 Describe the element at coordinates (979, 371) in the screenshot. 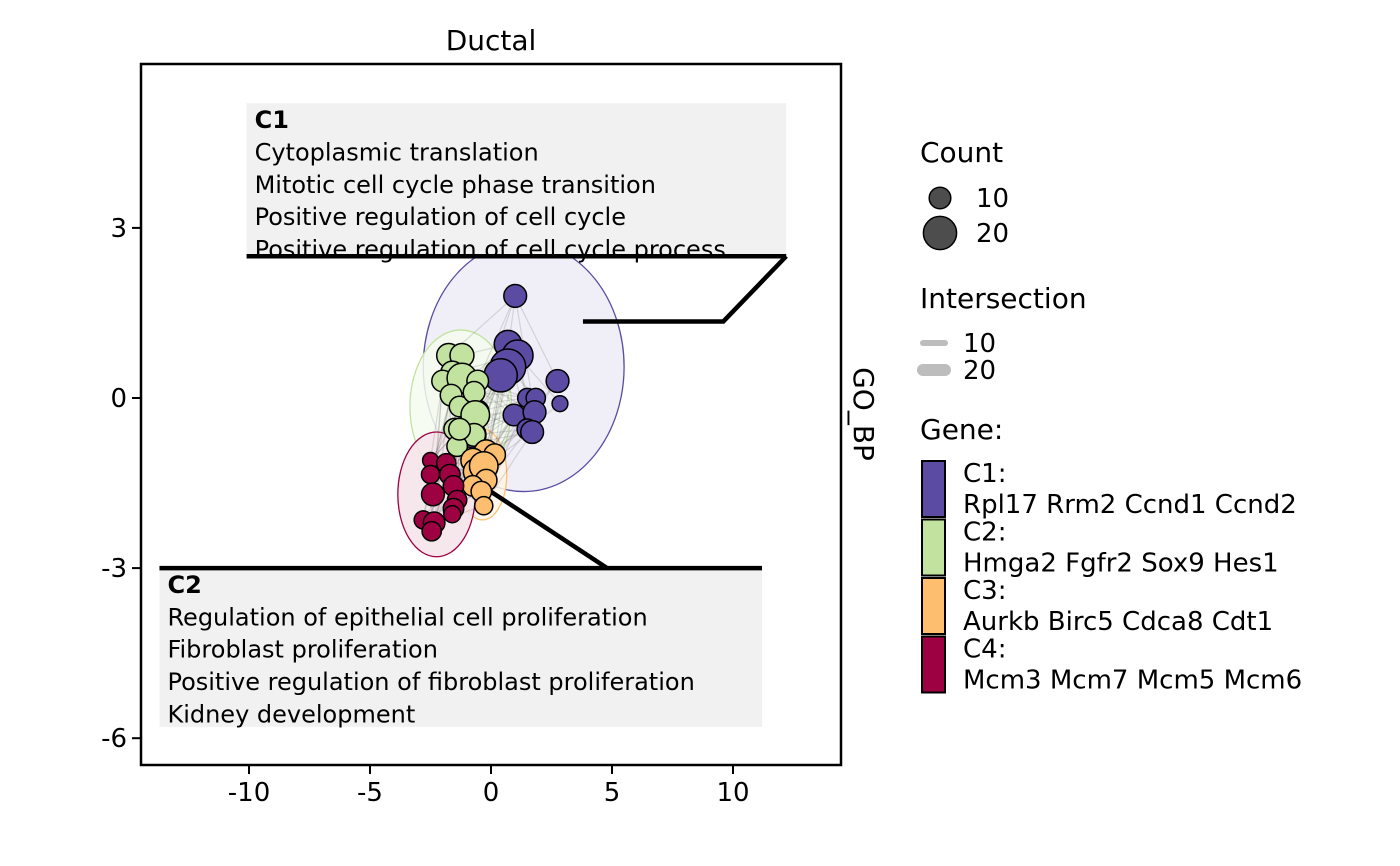

I see `legend-intersection-label: 20` at that location.